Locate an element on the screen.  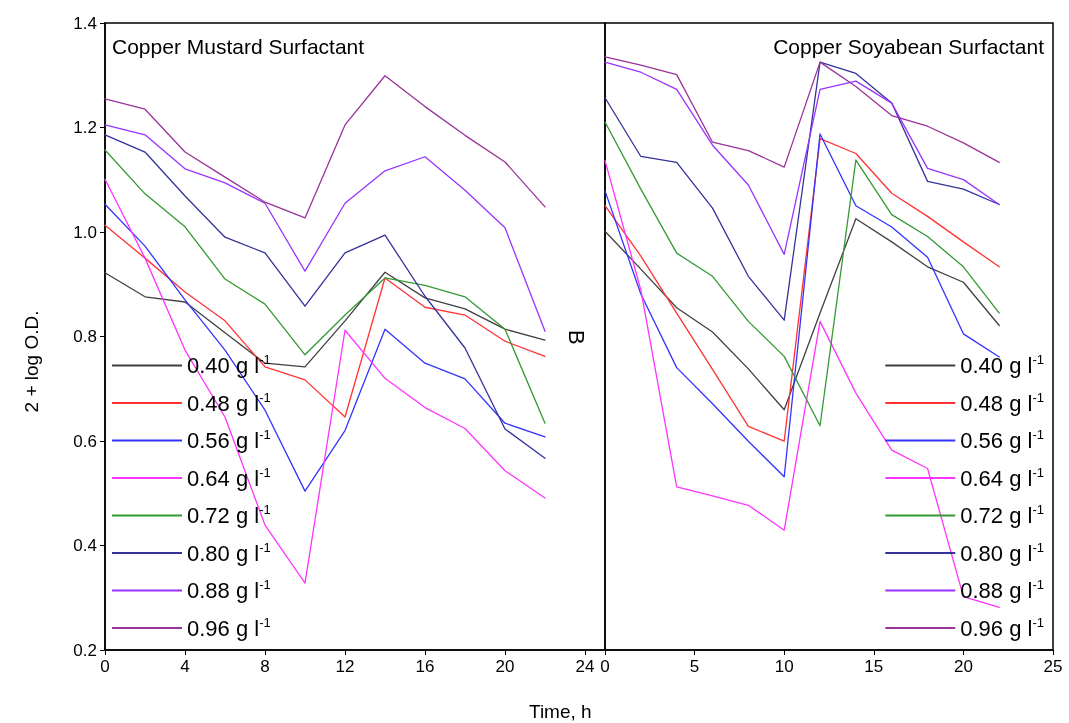
x-tick-label: 8 is located at coordinates (265, 666).